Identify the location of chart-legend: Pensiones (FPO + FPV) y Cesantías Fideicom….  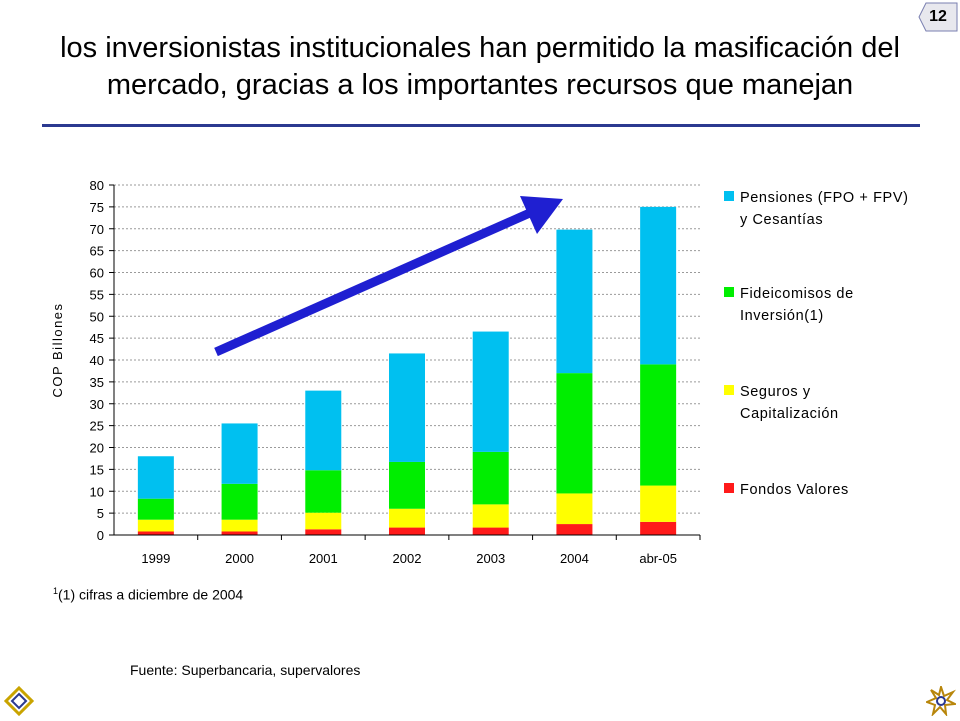
(816, 344).